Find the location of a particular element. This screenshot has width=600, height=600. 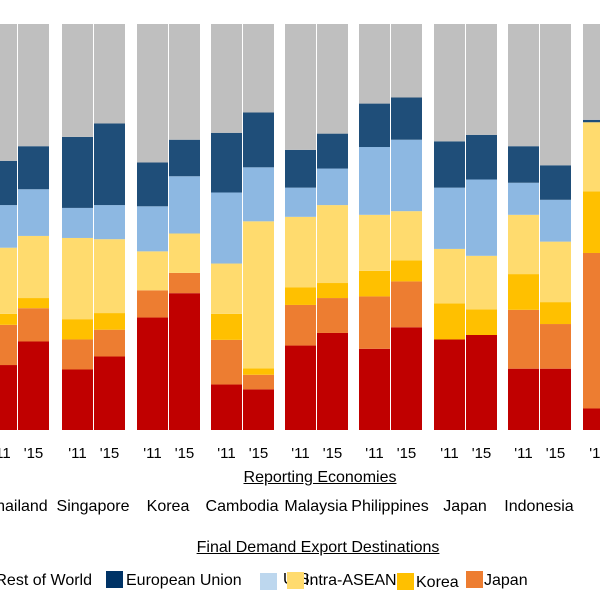

legend-label-european-union: European Union is located at coordinates (184, 580).